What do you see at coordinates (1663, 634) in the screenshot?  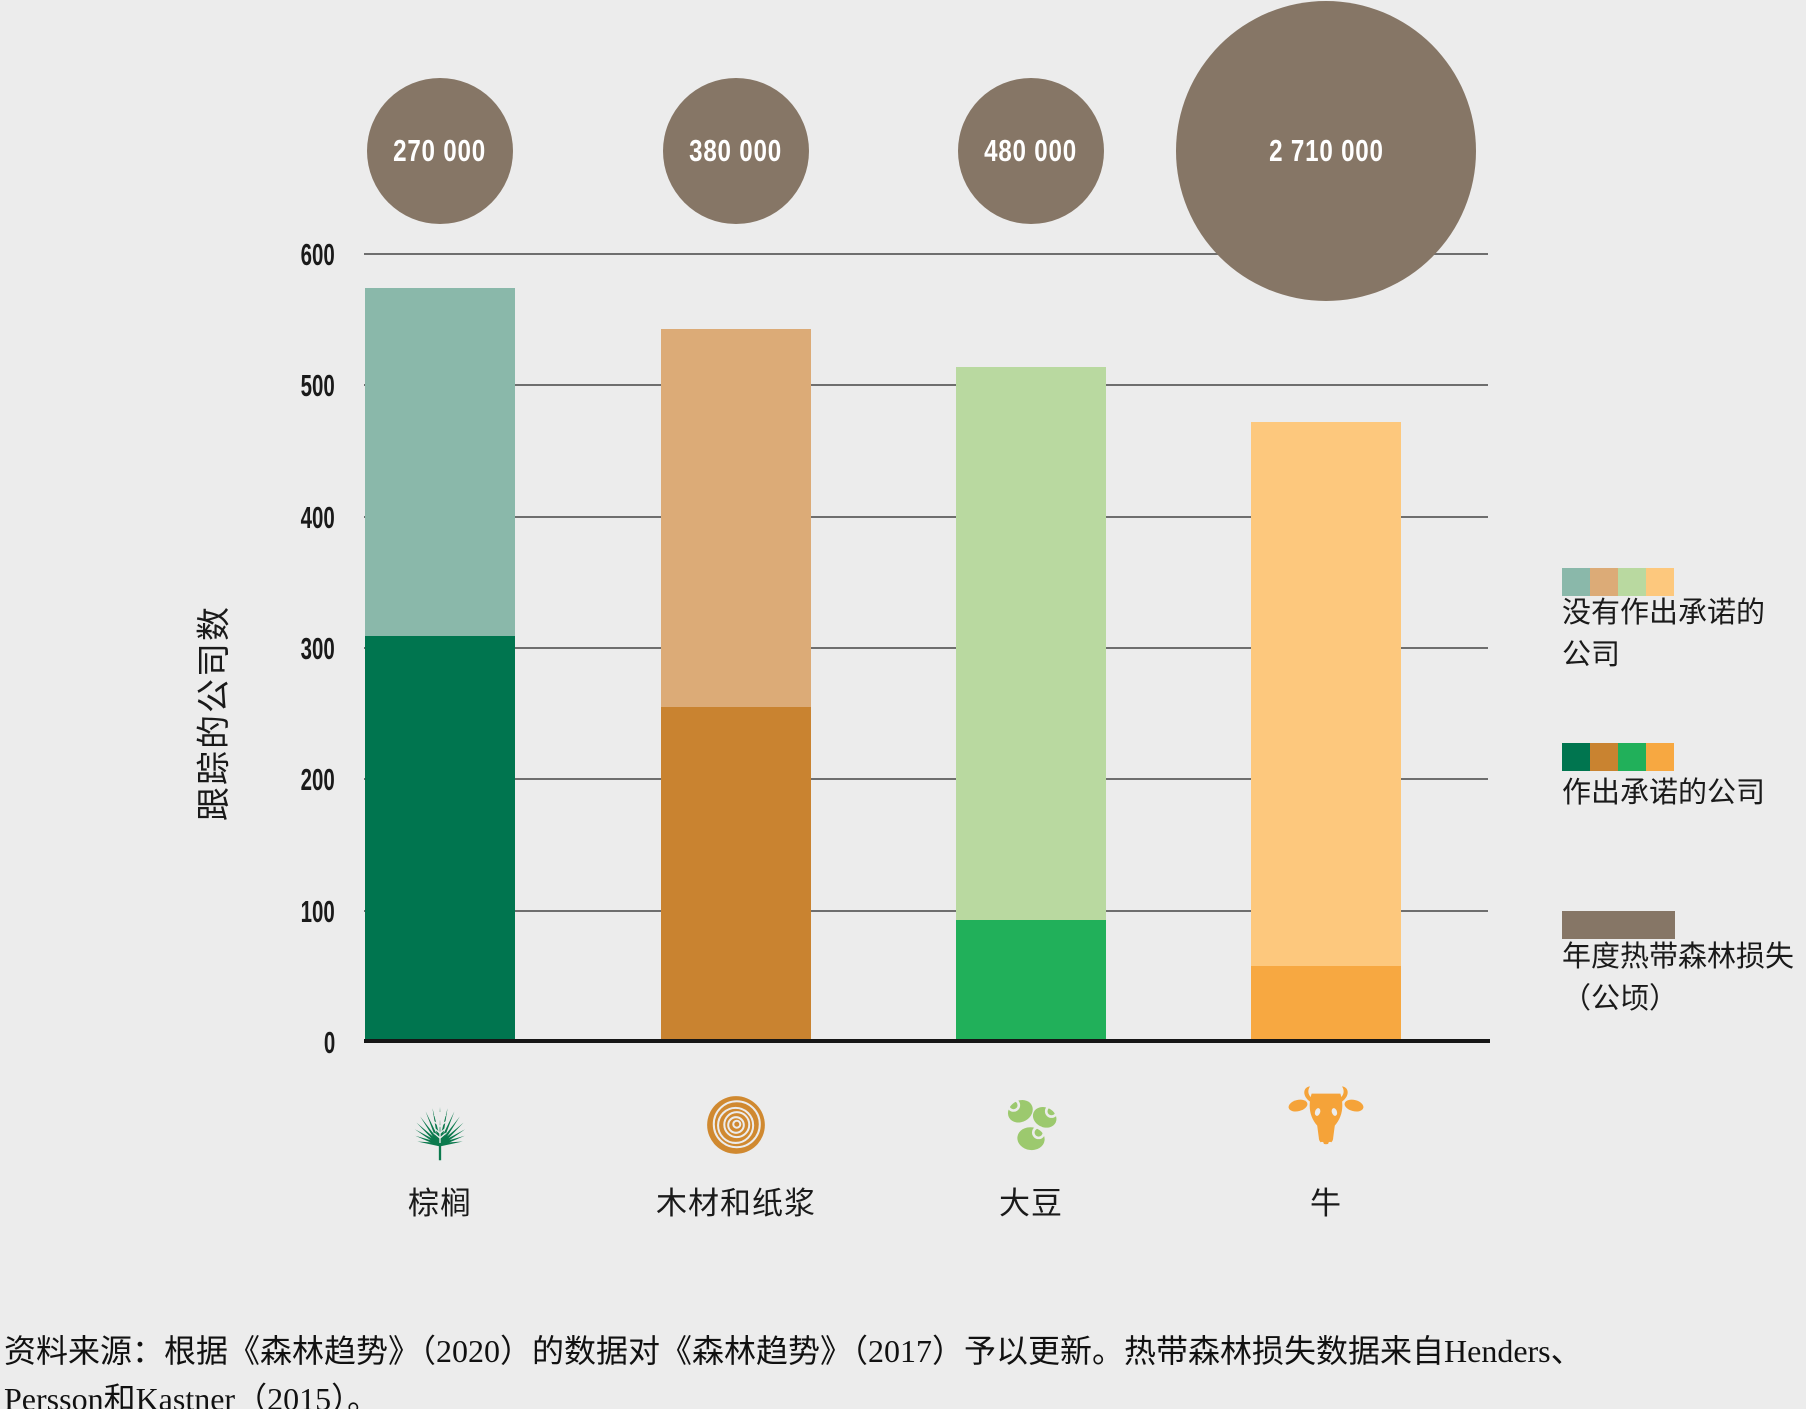 I see `legend-label-no-commitment: 没有作出承诺的 公司` at bounding box center [1663, 634].